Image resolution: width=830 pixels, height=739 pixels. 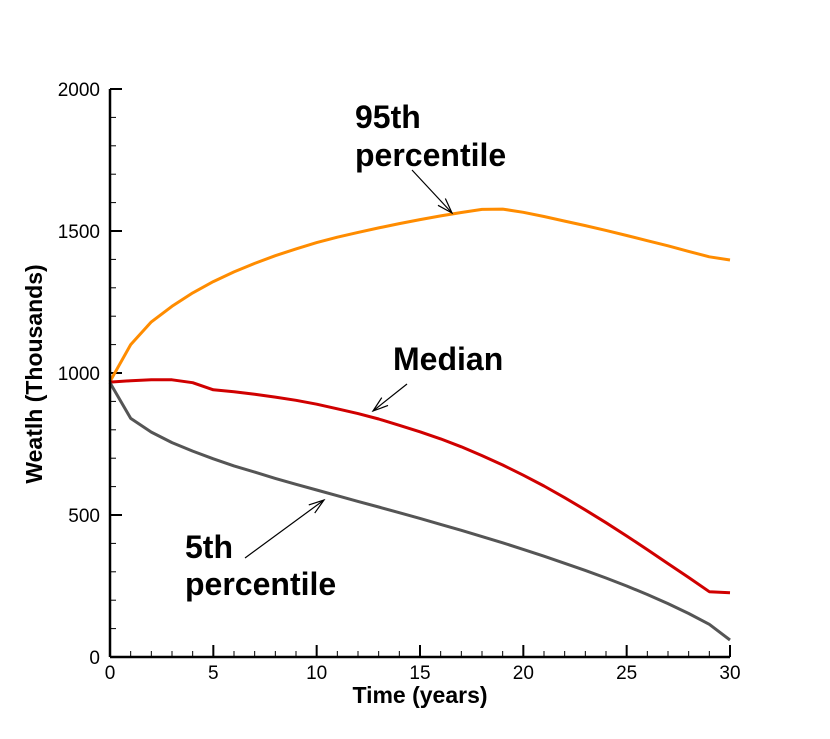 What do you see at coordinates (448, 359) in the screenshot?
I see `annotation-median: Median` at bounding box center [448, 359].